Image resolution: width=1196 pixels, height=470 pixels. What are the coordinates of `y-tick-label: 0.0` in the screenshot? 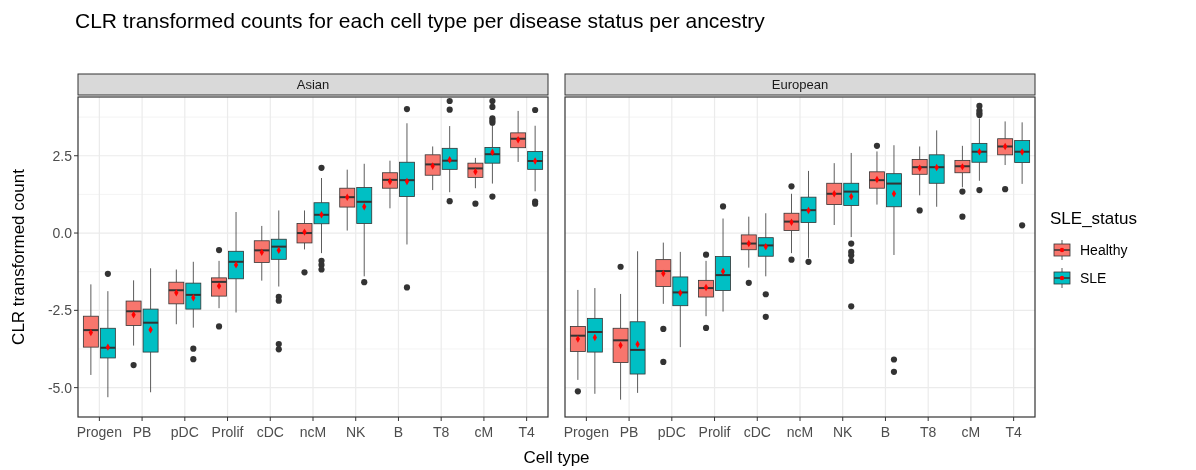 It's located at (62, 232).